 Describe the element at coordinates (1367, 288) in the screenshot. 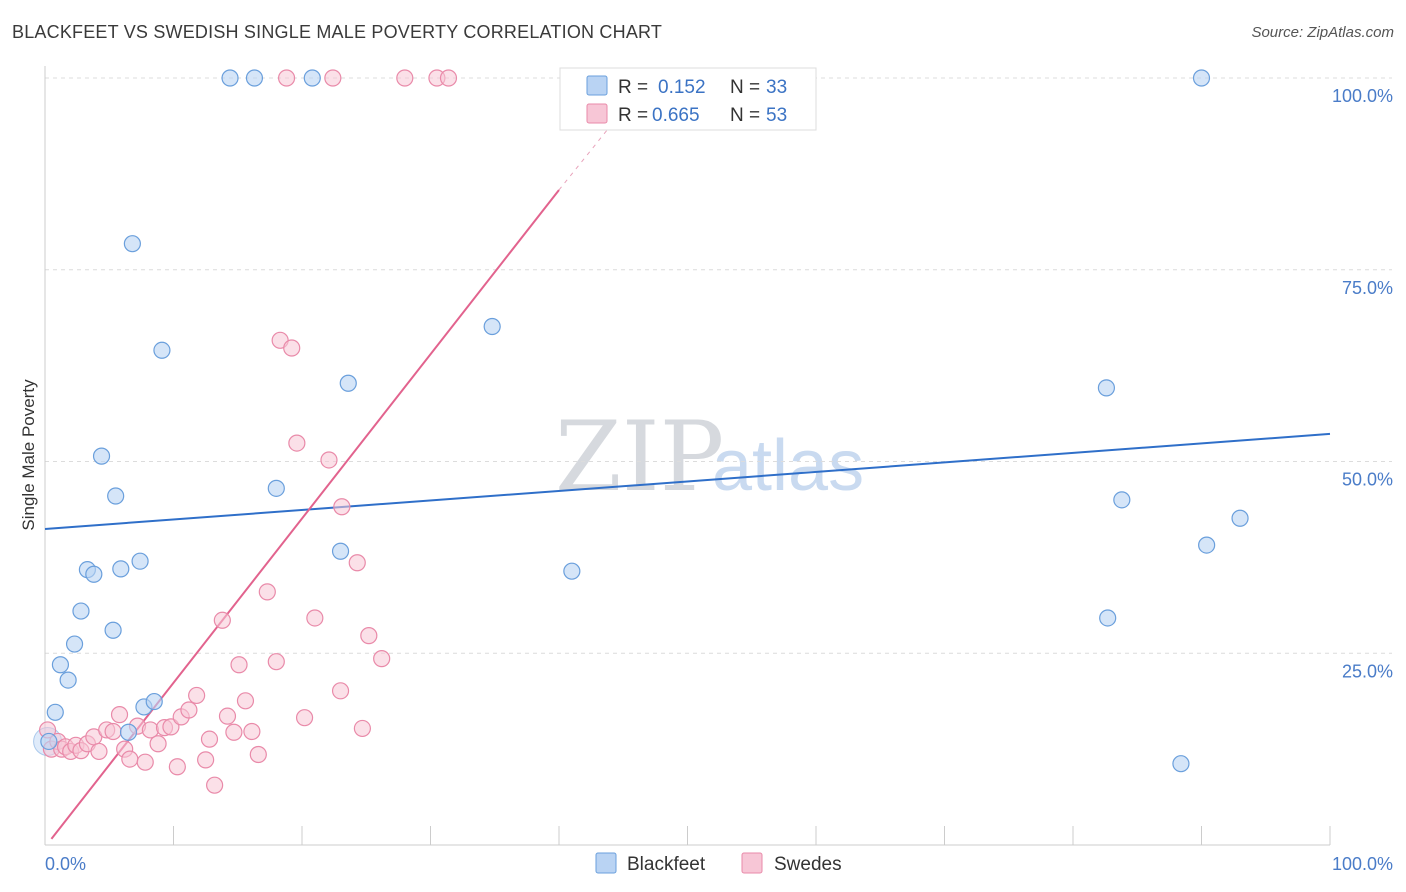

I see `y-tick-label: 75.0%` at that location.